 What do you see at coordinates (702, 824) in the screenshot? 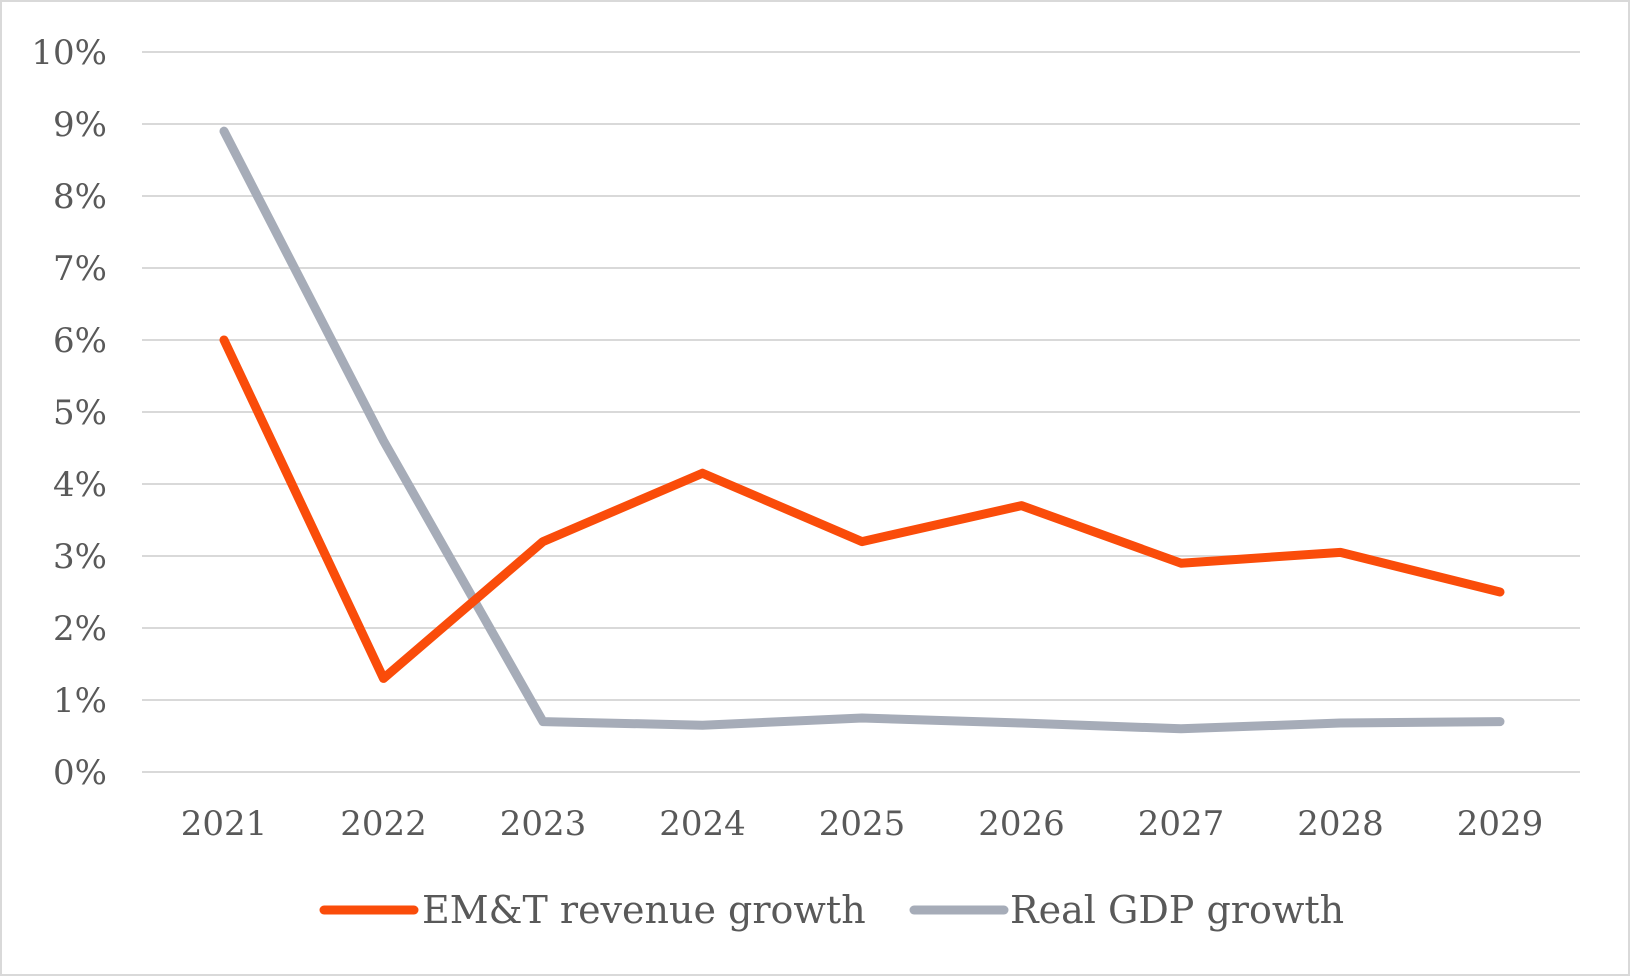
I see `x-tick-label: 2024` at bounding box center [702, 824].